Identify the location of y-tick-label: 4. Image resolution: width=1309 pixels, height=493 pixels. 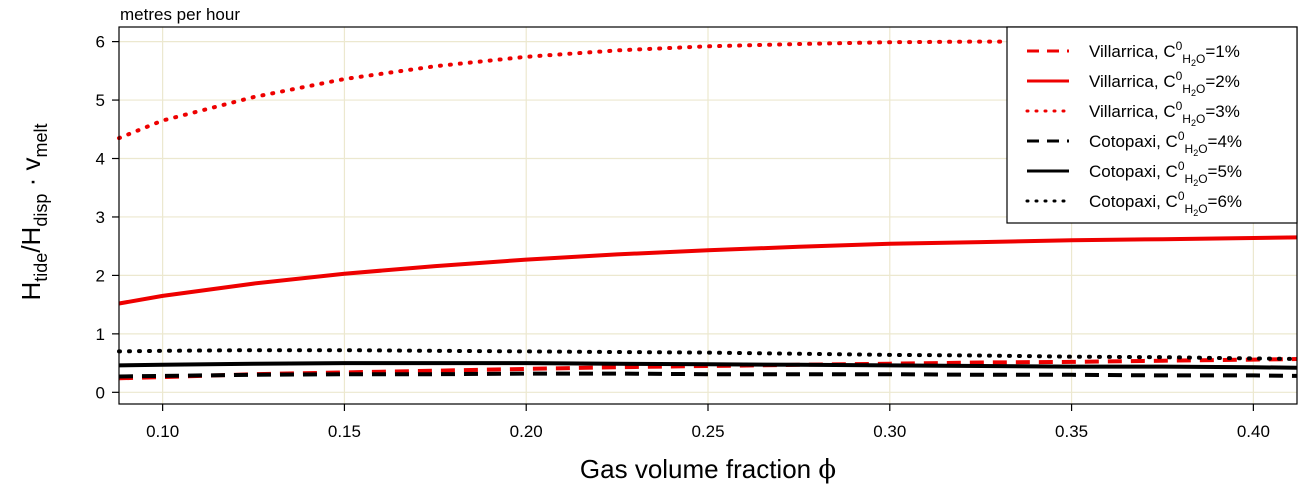
(100, 159).